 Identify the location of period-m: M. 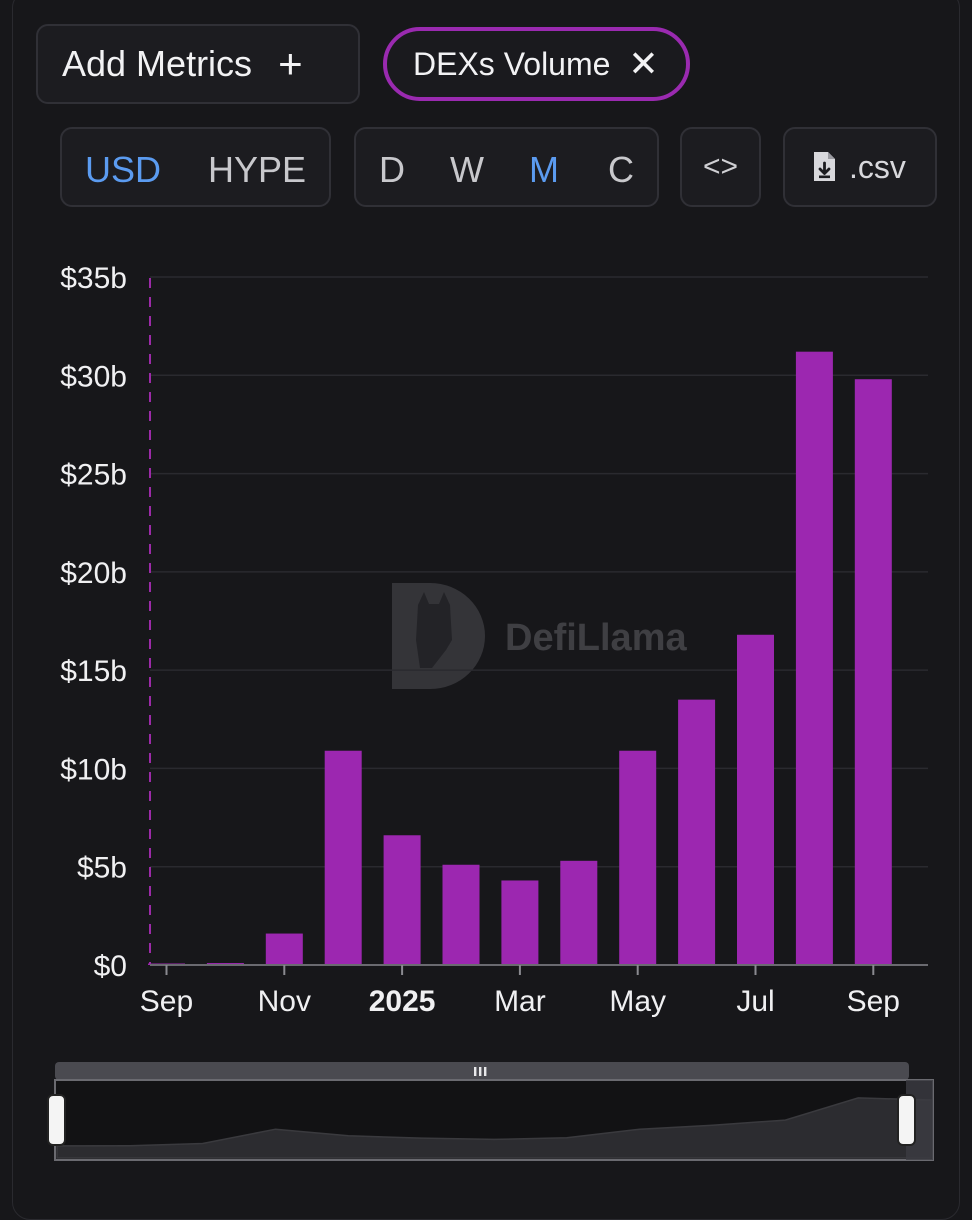
(544, 169).